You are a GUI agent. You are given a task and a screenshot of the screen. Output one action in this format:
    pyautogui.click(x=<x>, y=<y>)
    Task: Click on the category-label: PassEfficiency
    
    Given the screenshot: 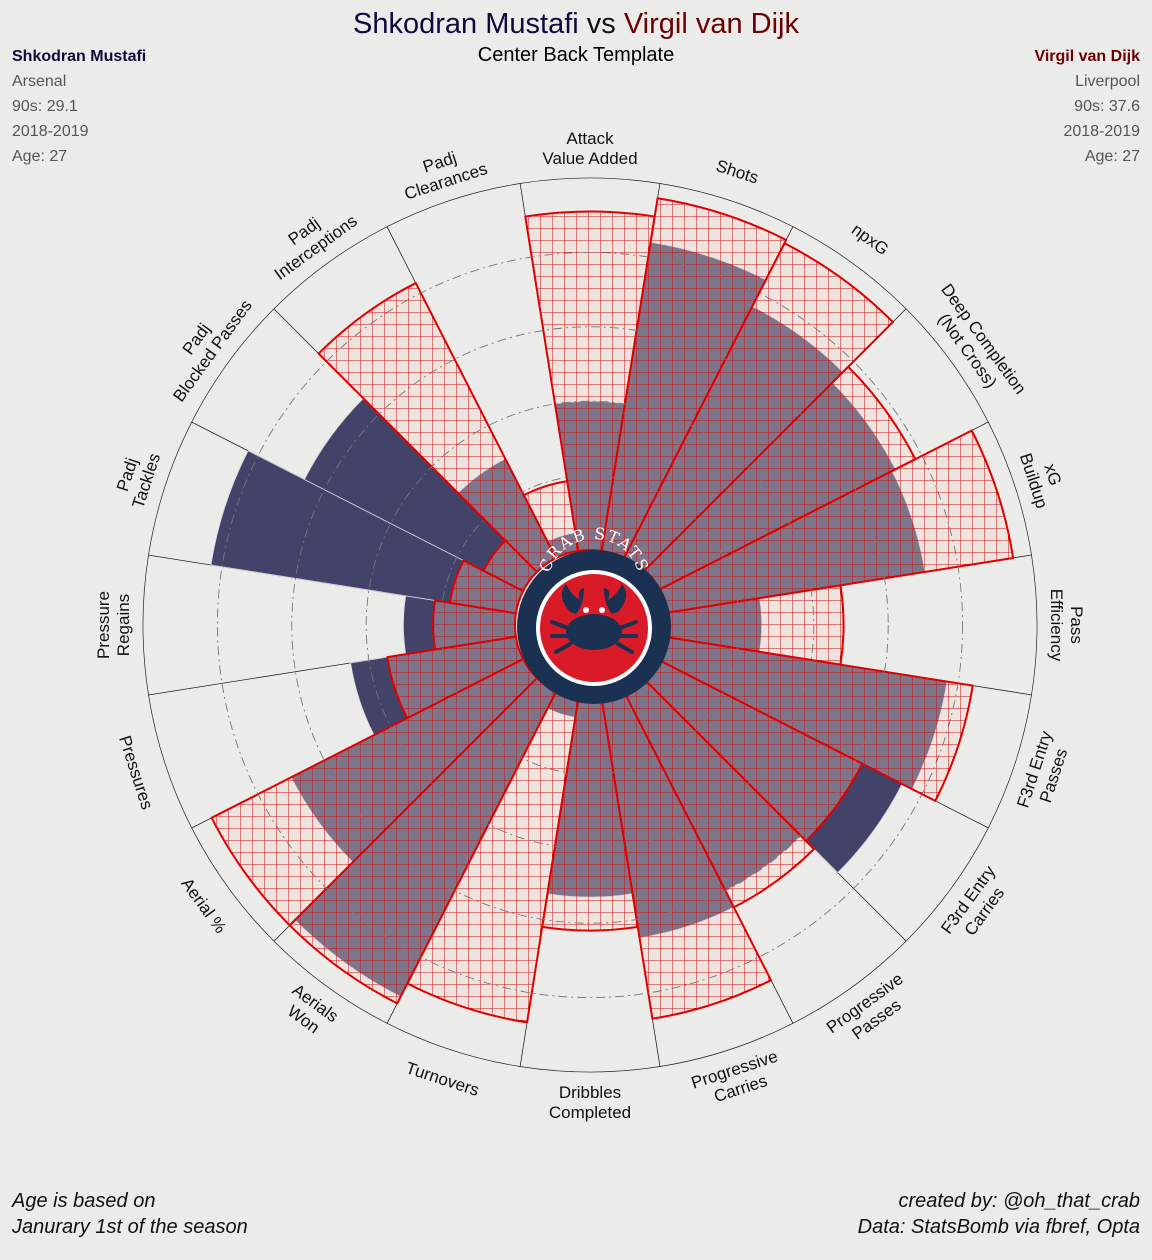 What is the action you would take?
    pyautogui.click(x=1066, y=625)
    